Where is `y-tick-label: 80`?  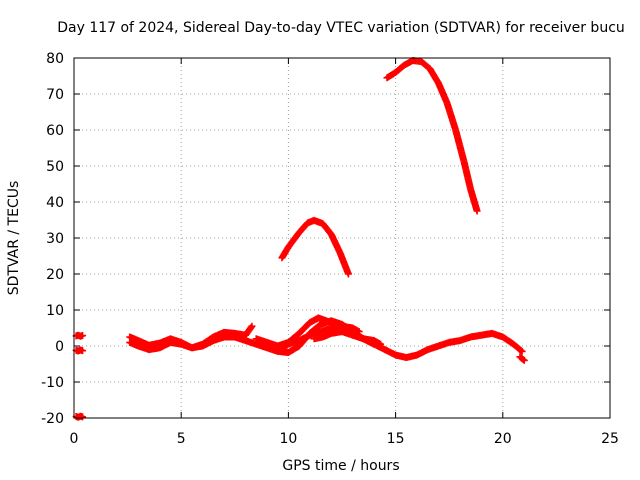 y-tick-label: 80 is located at coordinates (55, 59).